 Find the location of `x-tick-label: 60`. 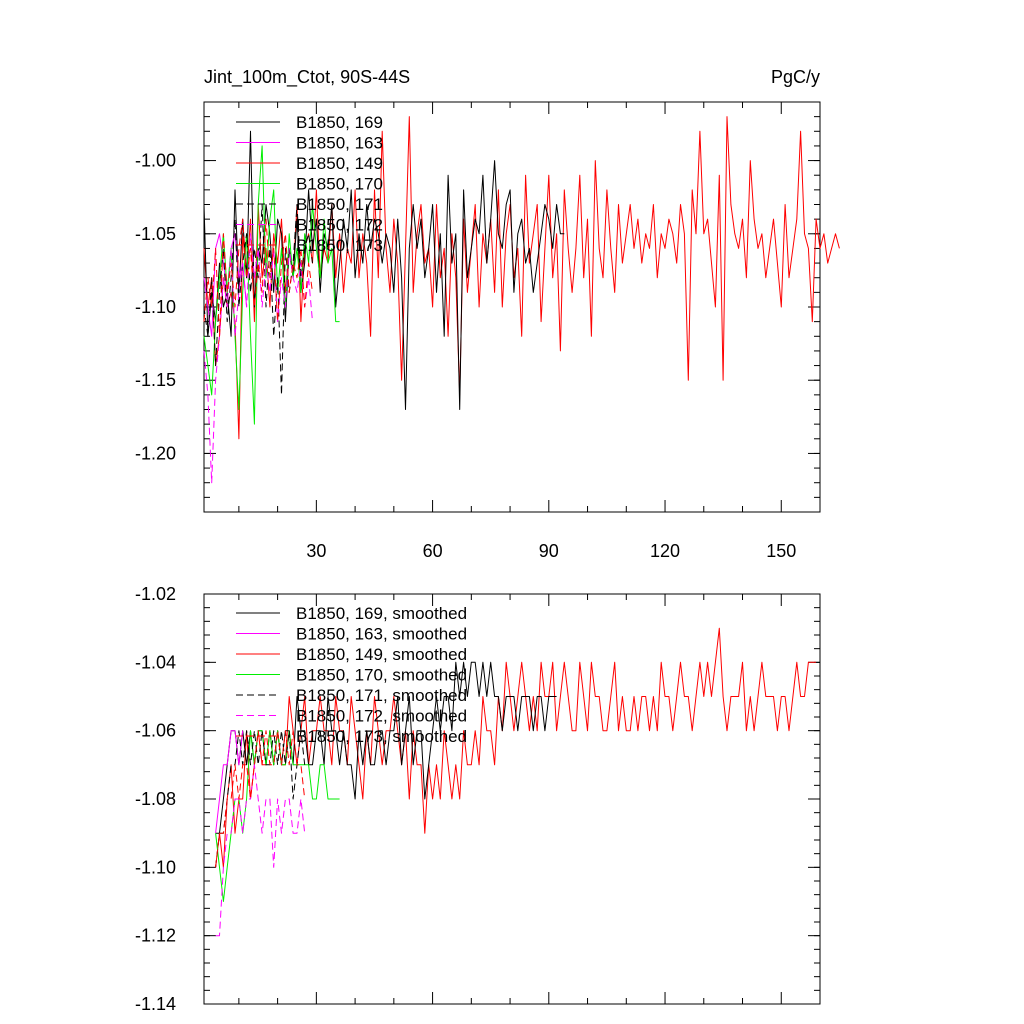

x-tick-label: 60 is located at coordinates (433, 551).